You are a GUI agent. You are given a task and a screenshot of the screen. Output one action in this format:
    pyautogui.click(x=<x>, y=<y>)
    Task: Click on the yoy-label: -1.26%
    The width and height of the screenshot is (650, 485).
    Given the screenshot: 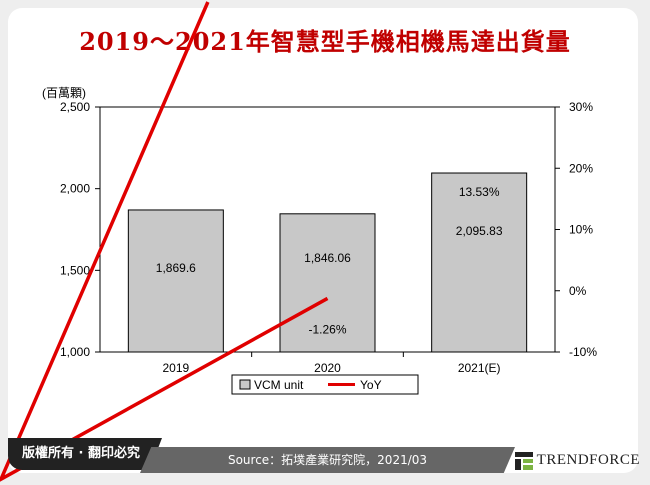 What is the action you would take?
    pyautogui.click(x=327, y=329)
    